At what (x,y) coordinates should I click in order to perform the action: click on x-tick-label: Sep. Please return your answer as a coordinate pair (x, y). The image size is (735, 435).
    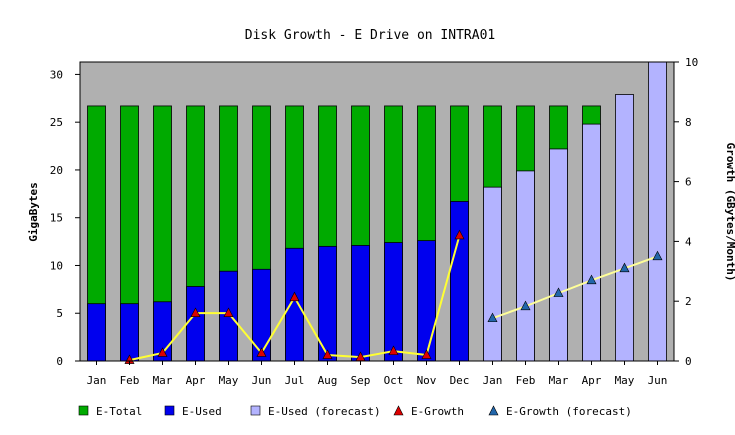
    Looking at the image, I should click on (361, 380).